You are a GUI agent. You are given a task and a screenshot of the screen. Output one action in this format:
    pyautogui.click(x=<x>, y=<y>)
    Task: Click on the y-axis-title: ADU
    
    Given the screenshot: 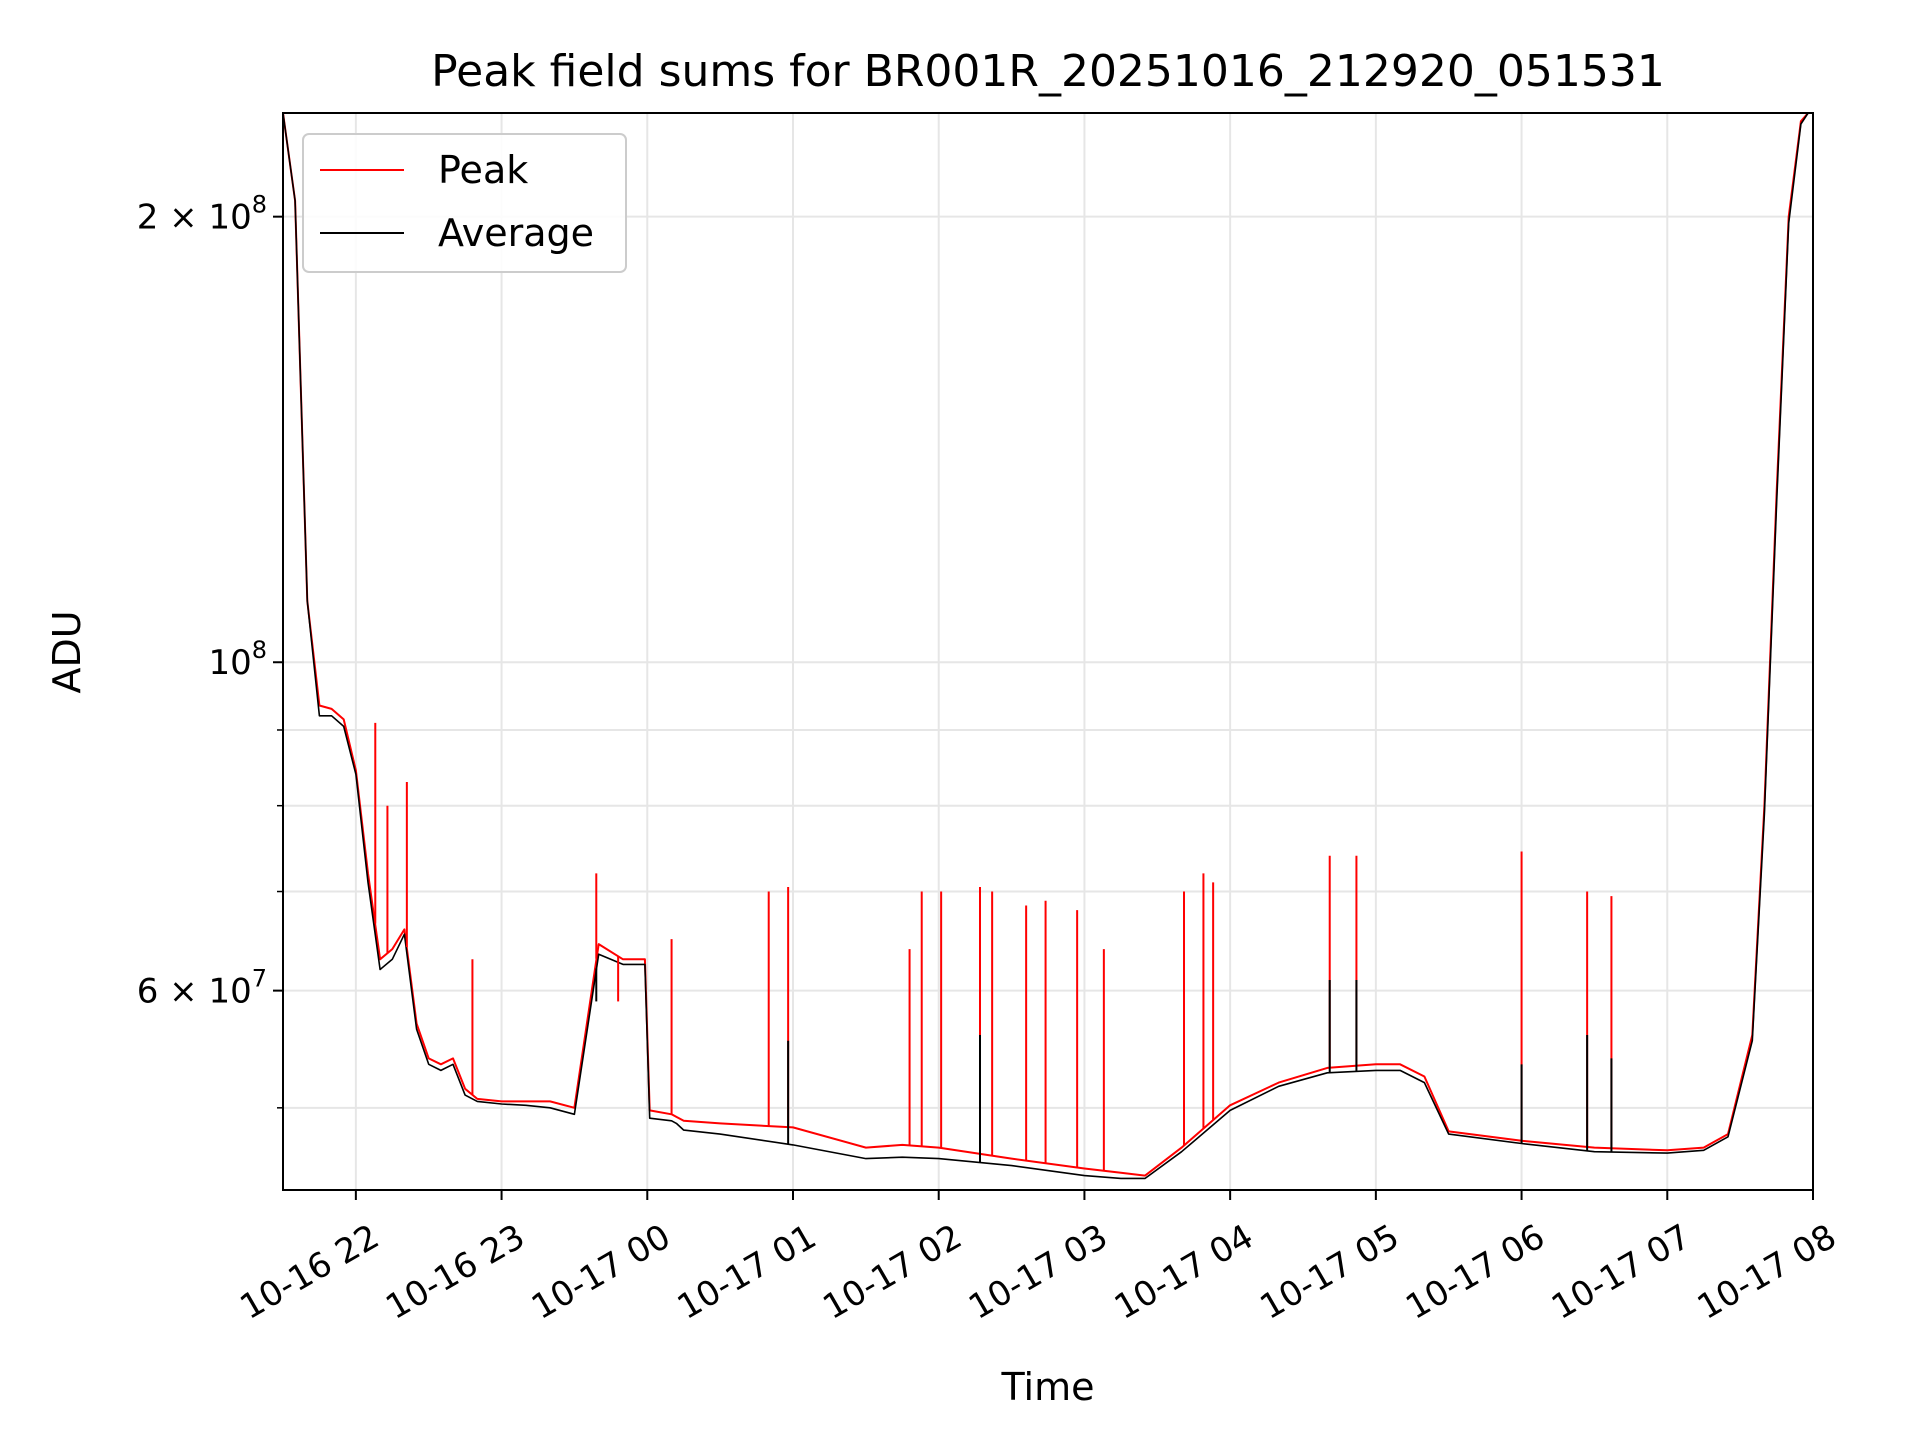 What is the action you would take?
    pyautogui.click(x=67, y=651)
    